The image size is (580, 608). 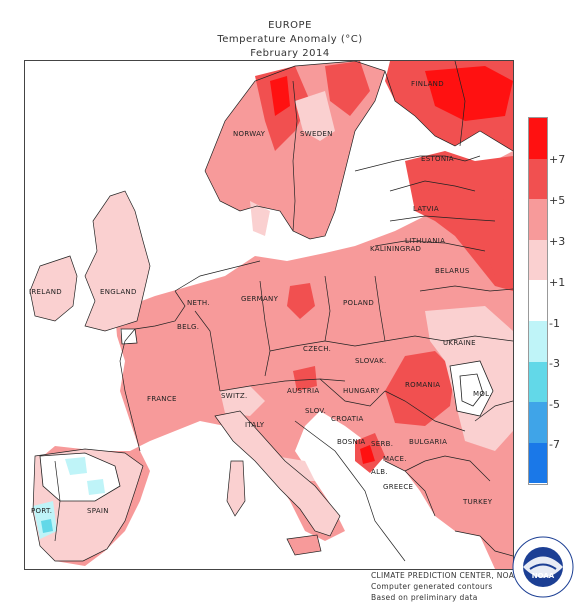 I want to click on label-port: PORT., so click(x=41, y=511).